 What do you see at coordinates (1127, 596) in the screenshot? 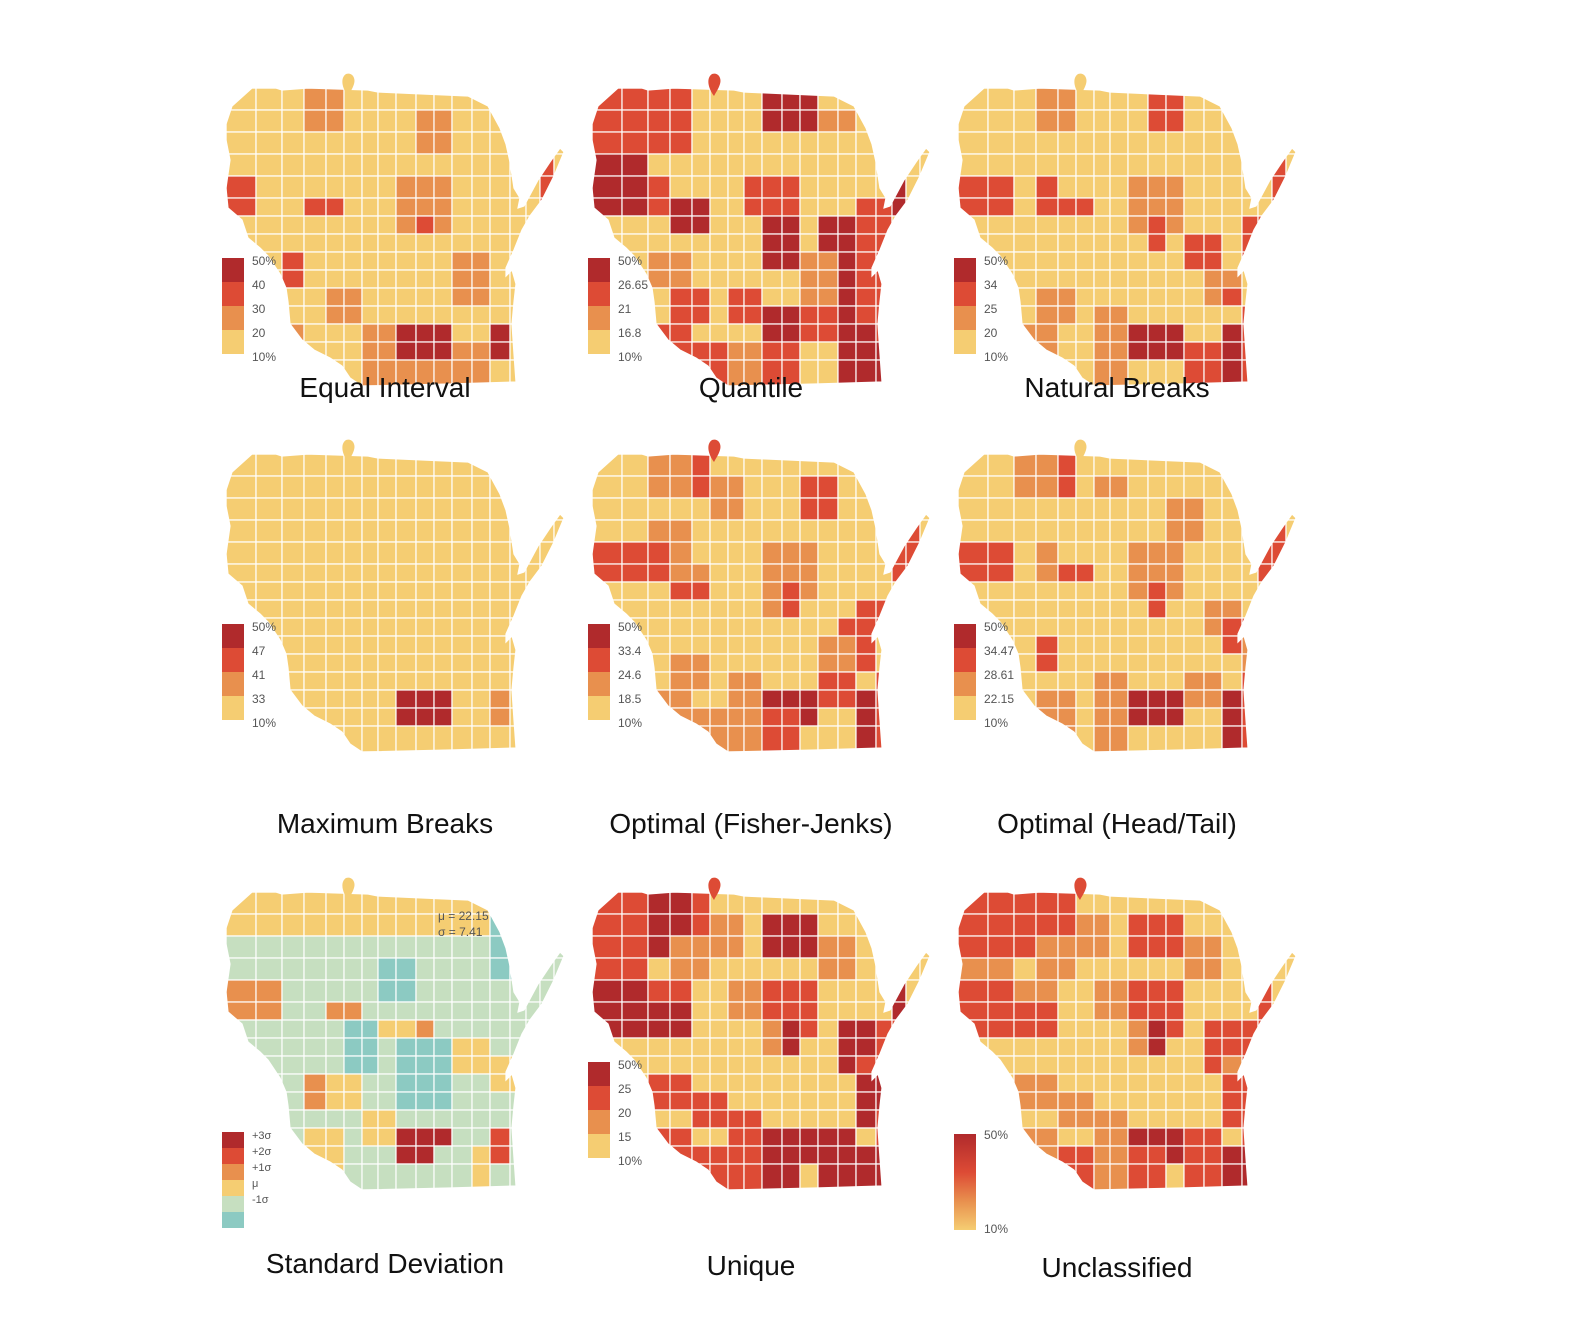
I see `wisconsin-map` at bounding box center [1127, 596].